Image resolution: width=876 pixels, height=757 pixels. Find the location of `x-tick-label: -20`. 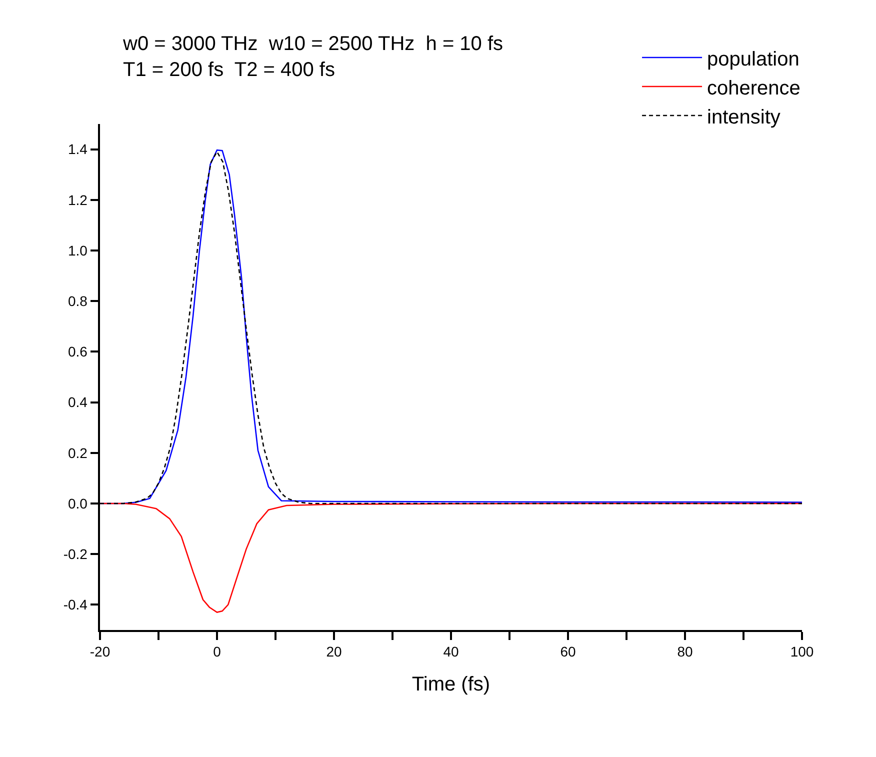

x-tick-label: -20 is located at coordinates (100, 652).